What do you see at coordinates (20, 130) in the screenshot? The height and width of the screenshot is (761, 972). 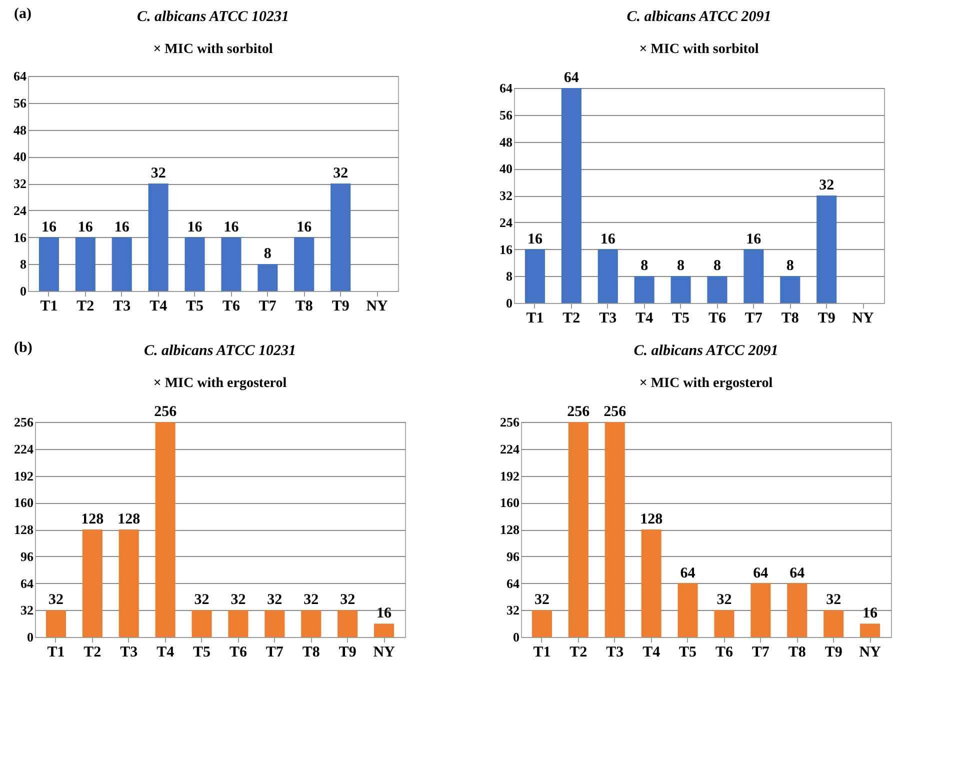 I see `y-tick-label: 48` at bounding box center [20, 130].